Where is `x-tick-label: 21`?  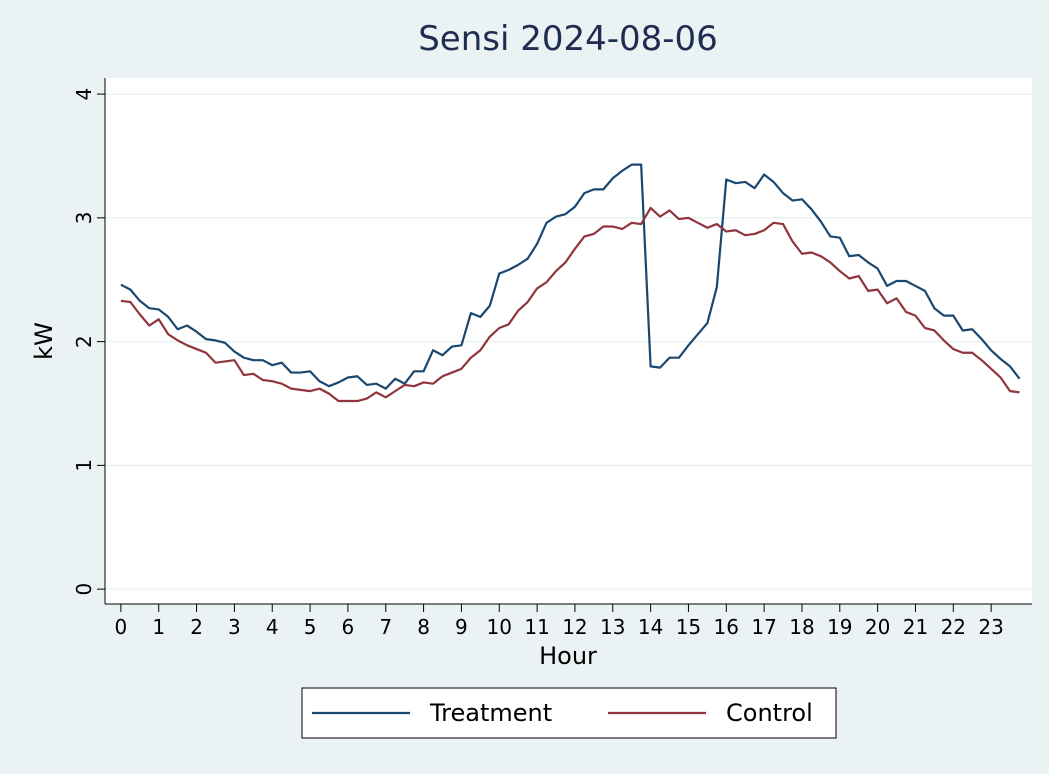 x-tick-label: 21 is located at coordinates (915, 627).